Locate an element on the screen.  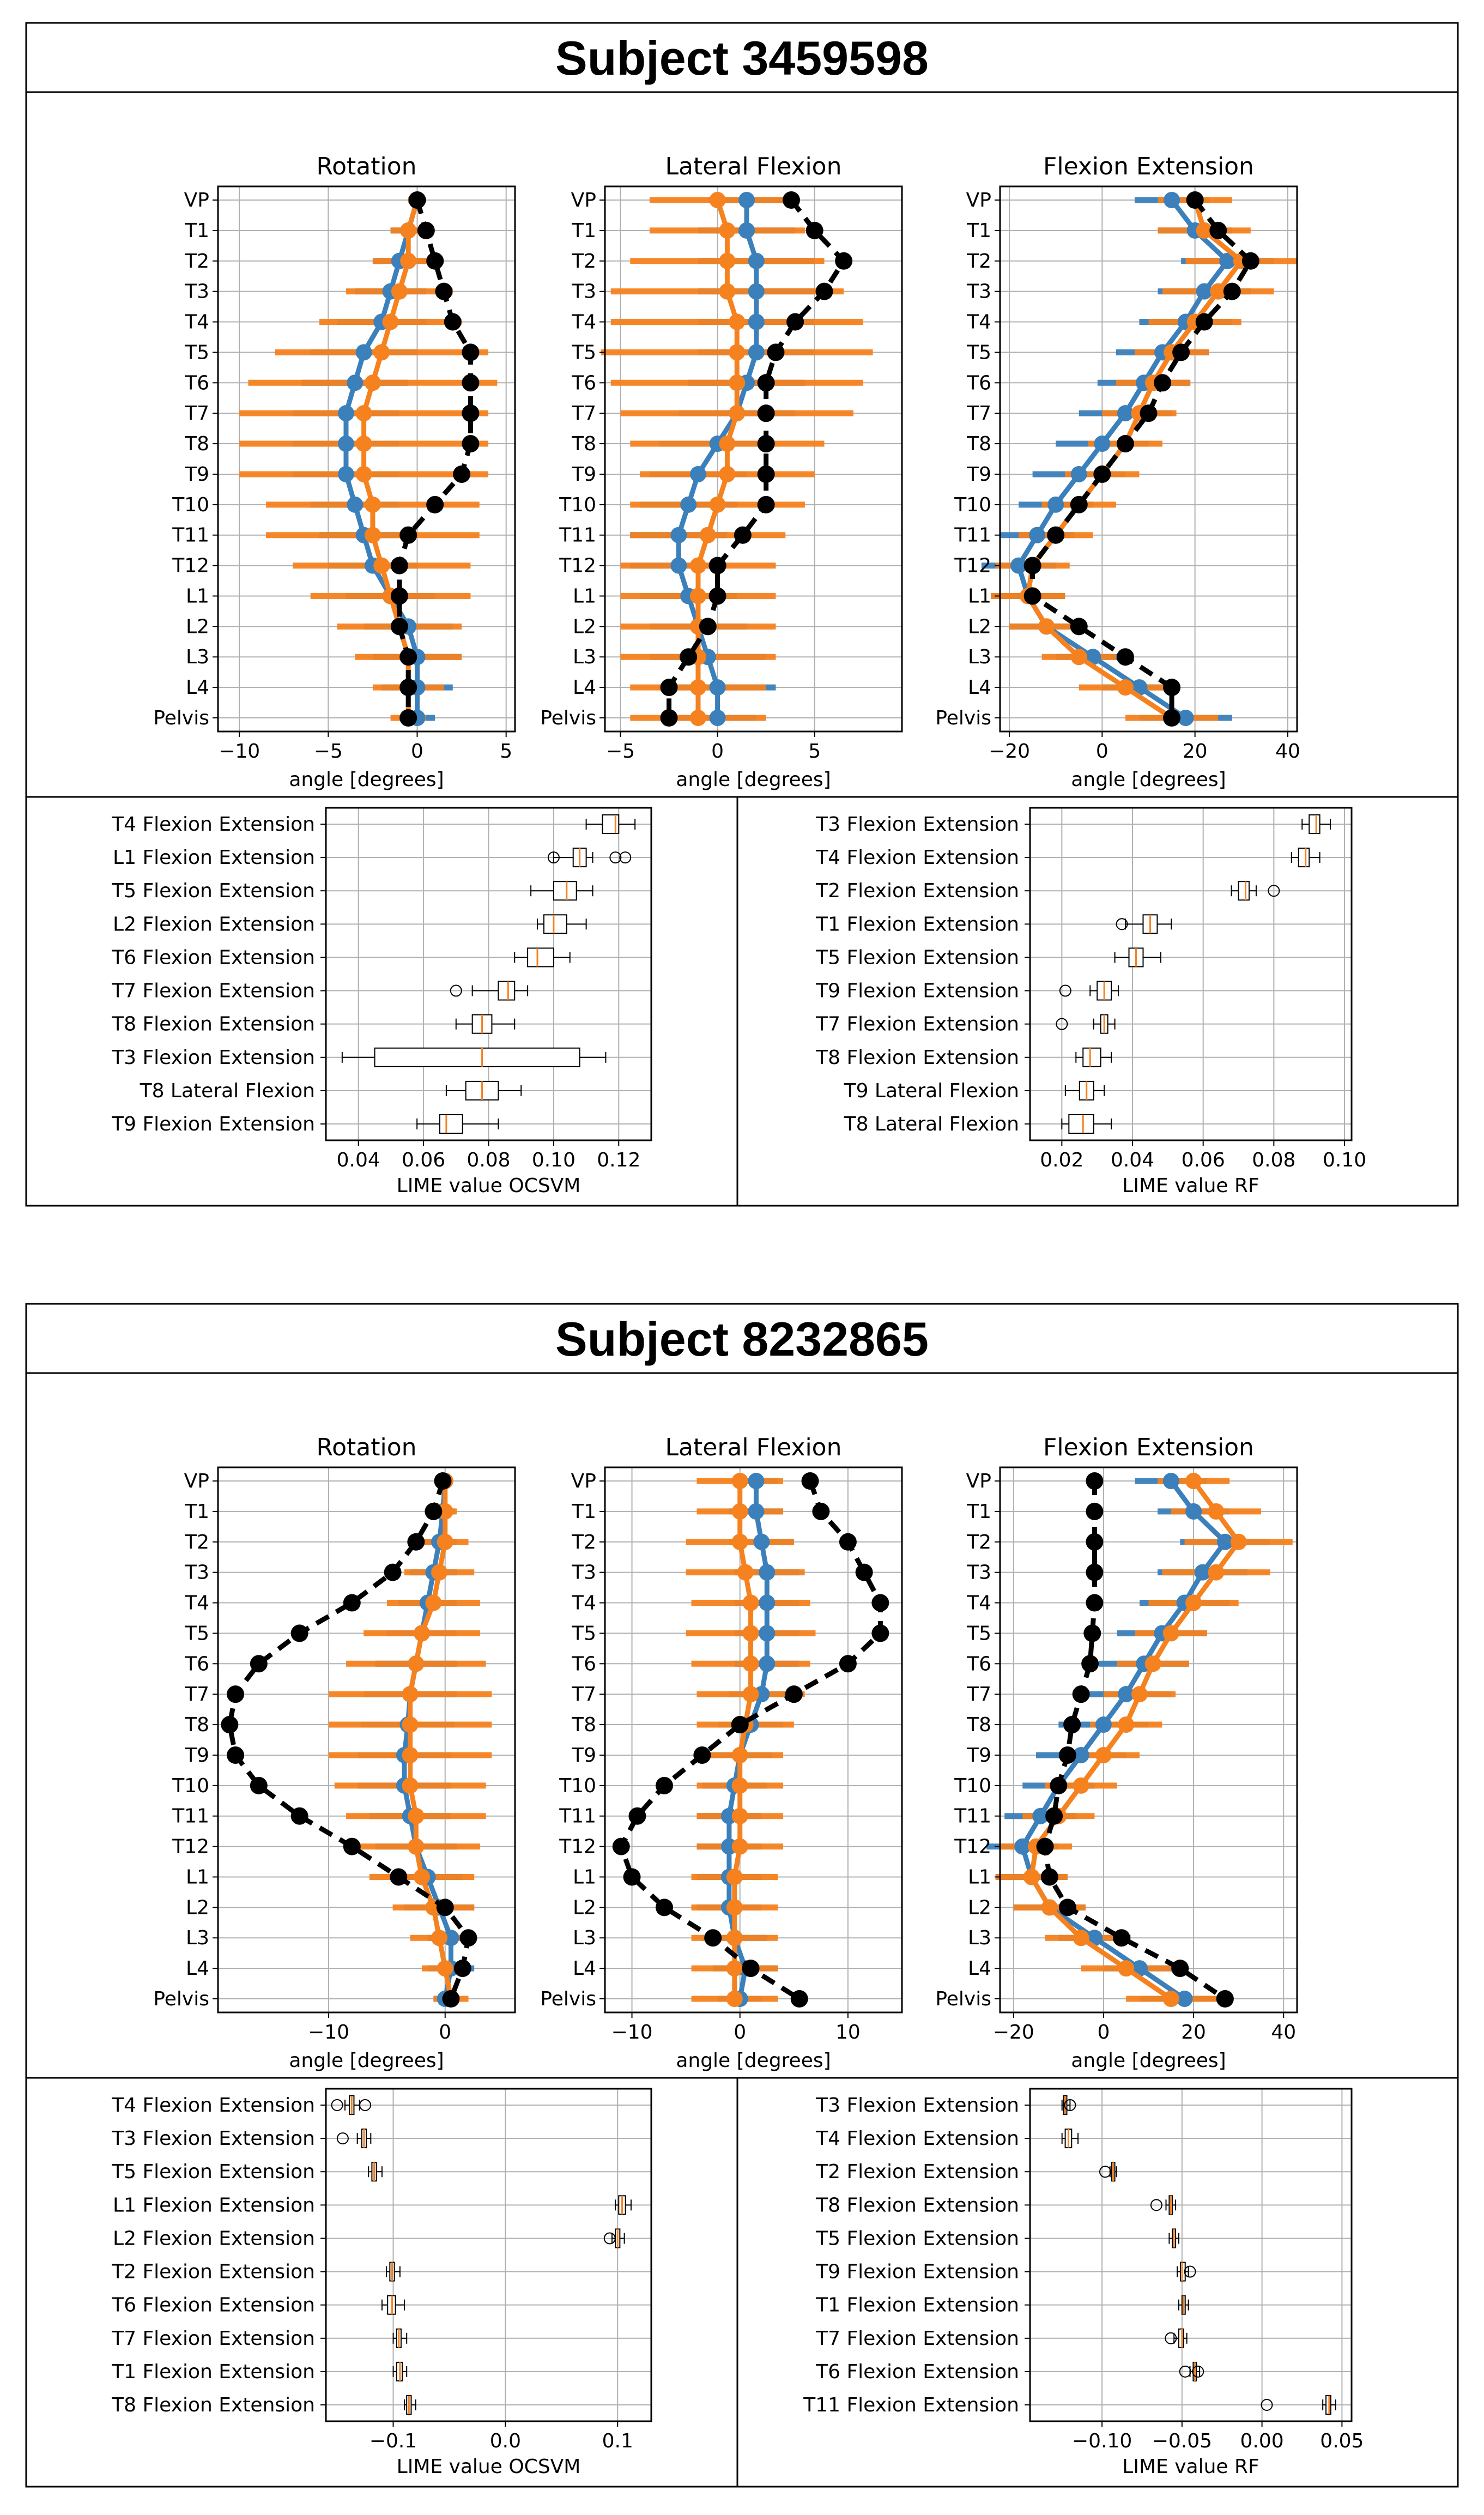
s1-profile0-black-line is located at coordinates (349, 1740).